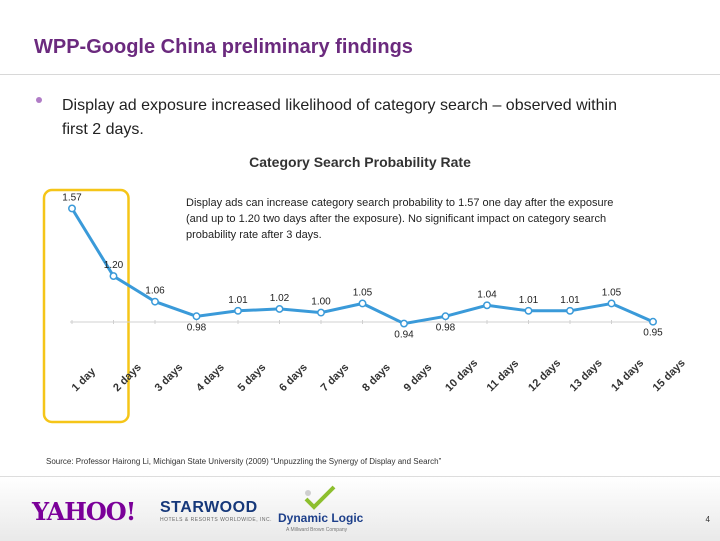 The height and width of the screenshot is (541, 720). I want to click on bullet-dot, so click(39, 100).